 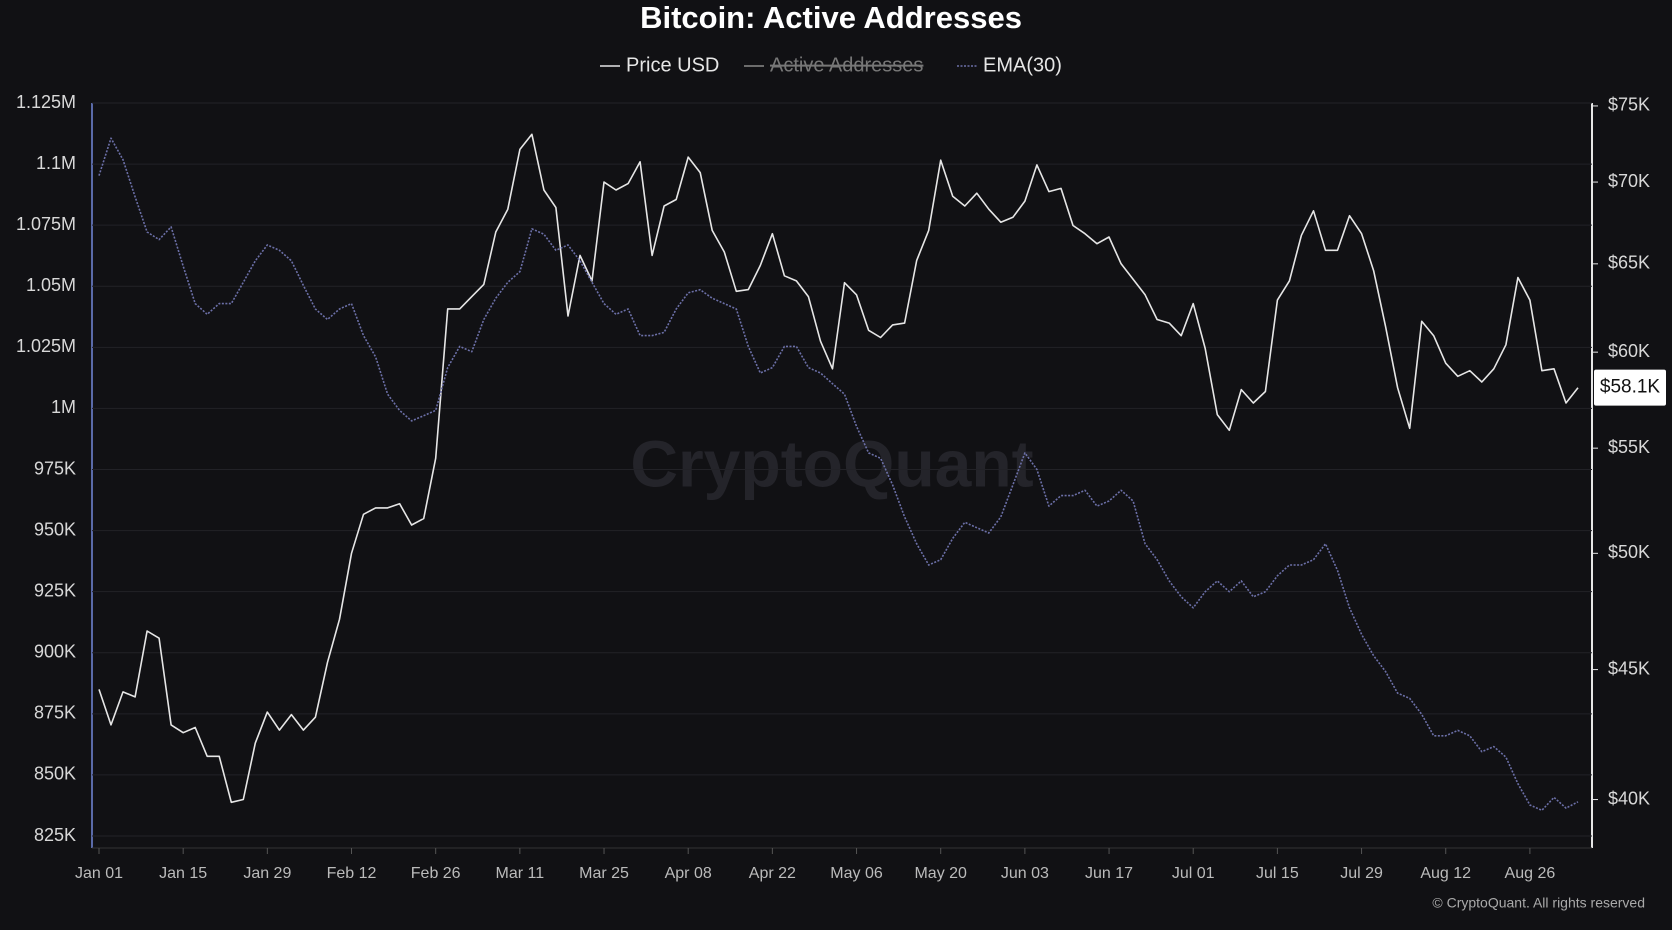 I want to click on price-tag: $58.1K, so click(x=1630, y=387).